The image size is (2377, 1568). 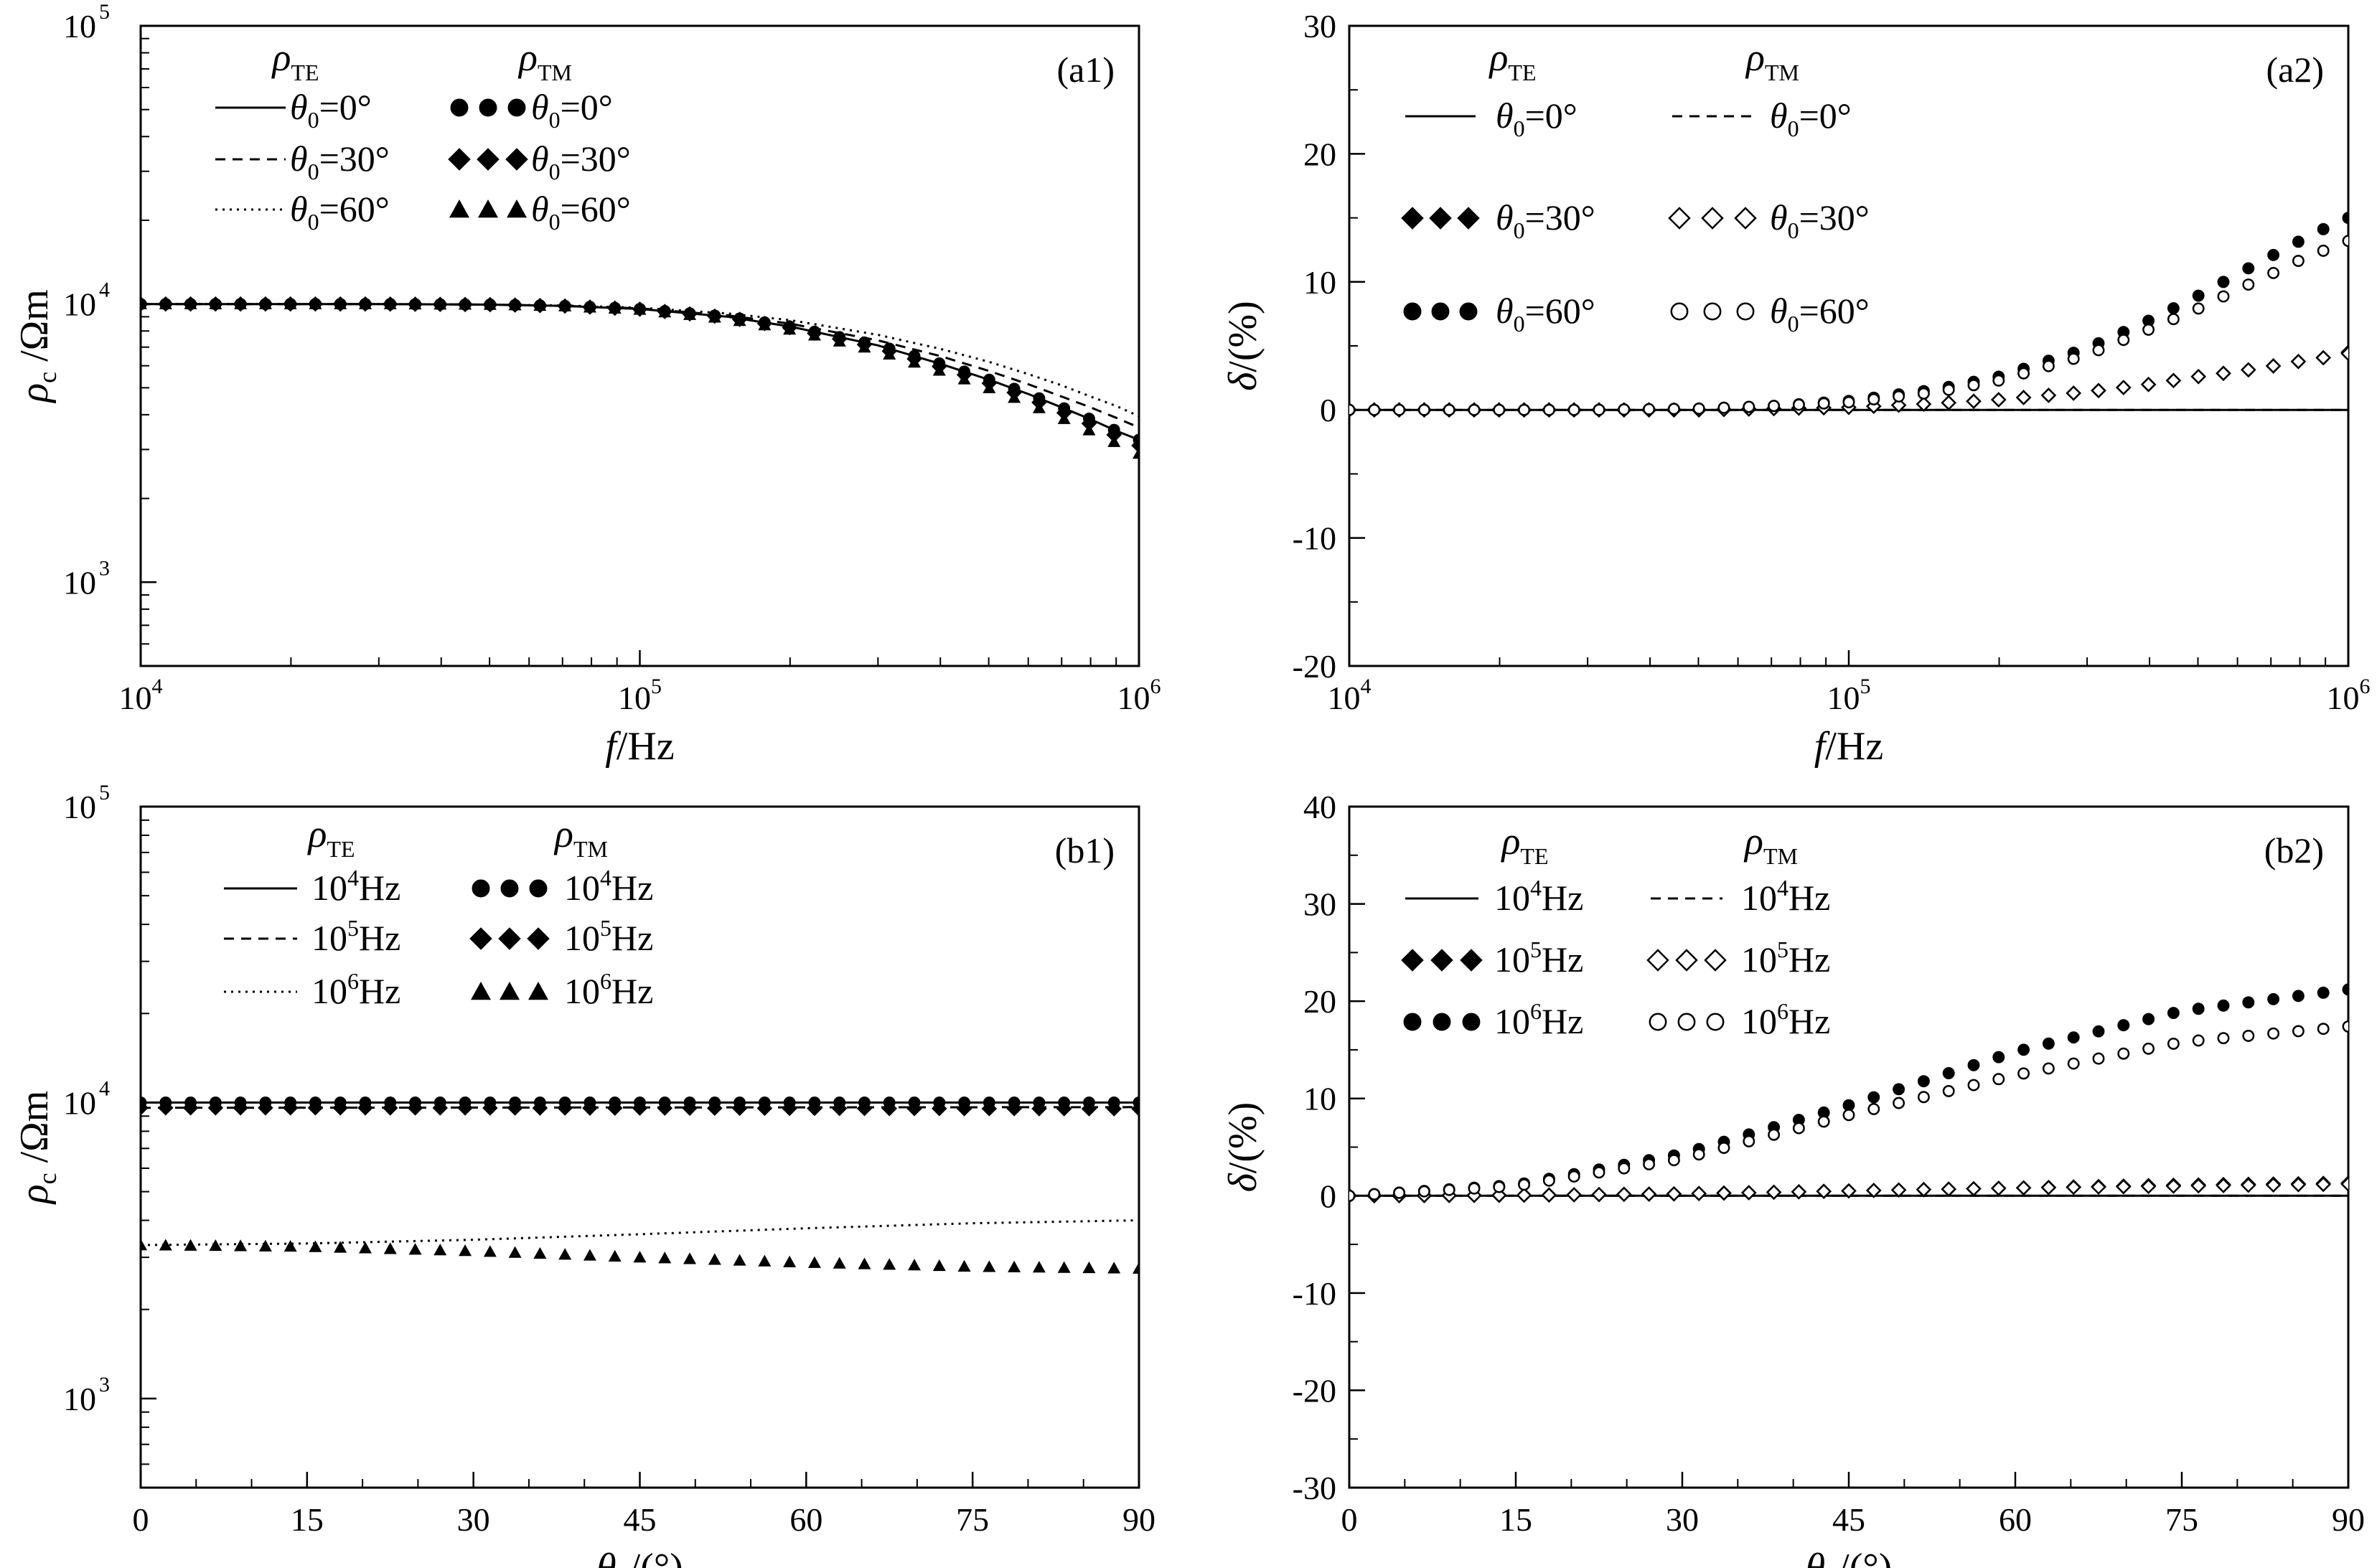 I want to click on series-tm-10-5hz, so click(x=640, y=1108).